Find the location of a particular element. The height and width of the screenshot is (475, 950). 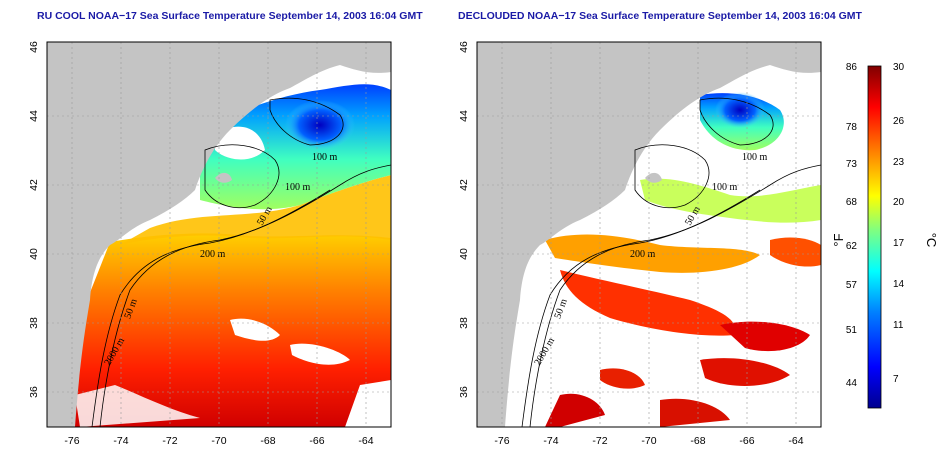

right-y-tick-38: 38 is located at coordinates (464, 323).